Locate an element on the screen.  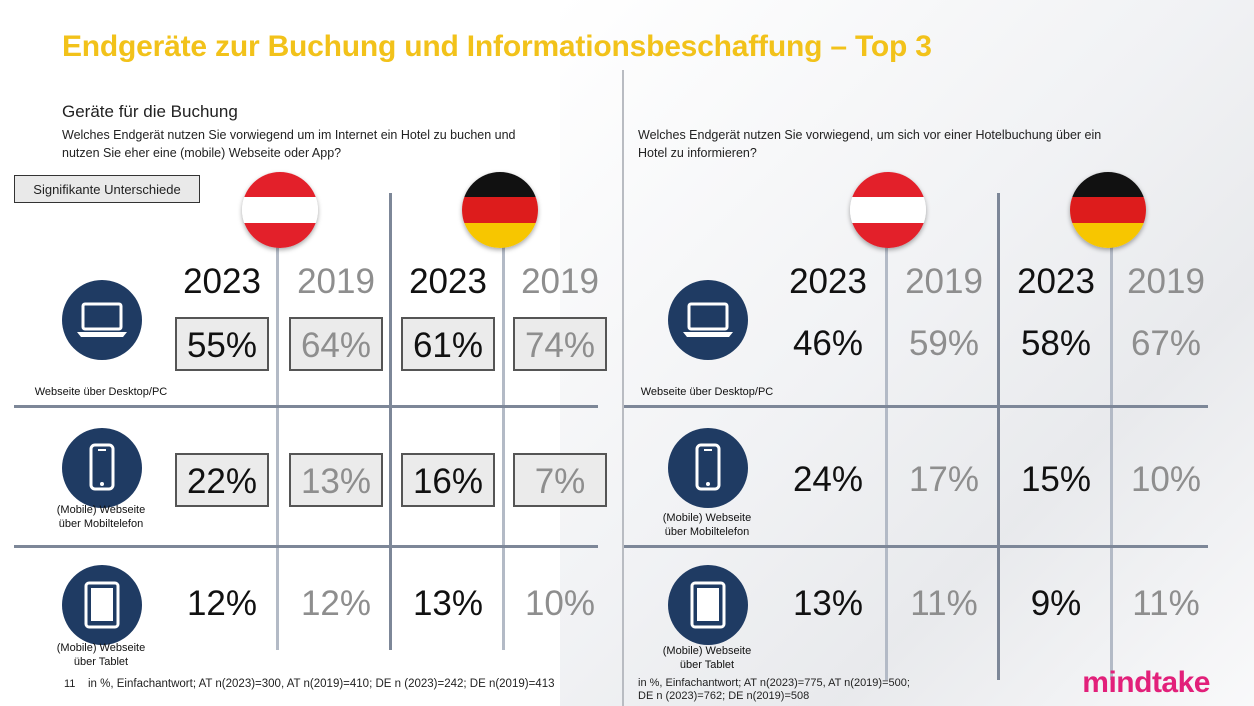
right-value-cell: 13% is located at coordinates (828, 603).